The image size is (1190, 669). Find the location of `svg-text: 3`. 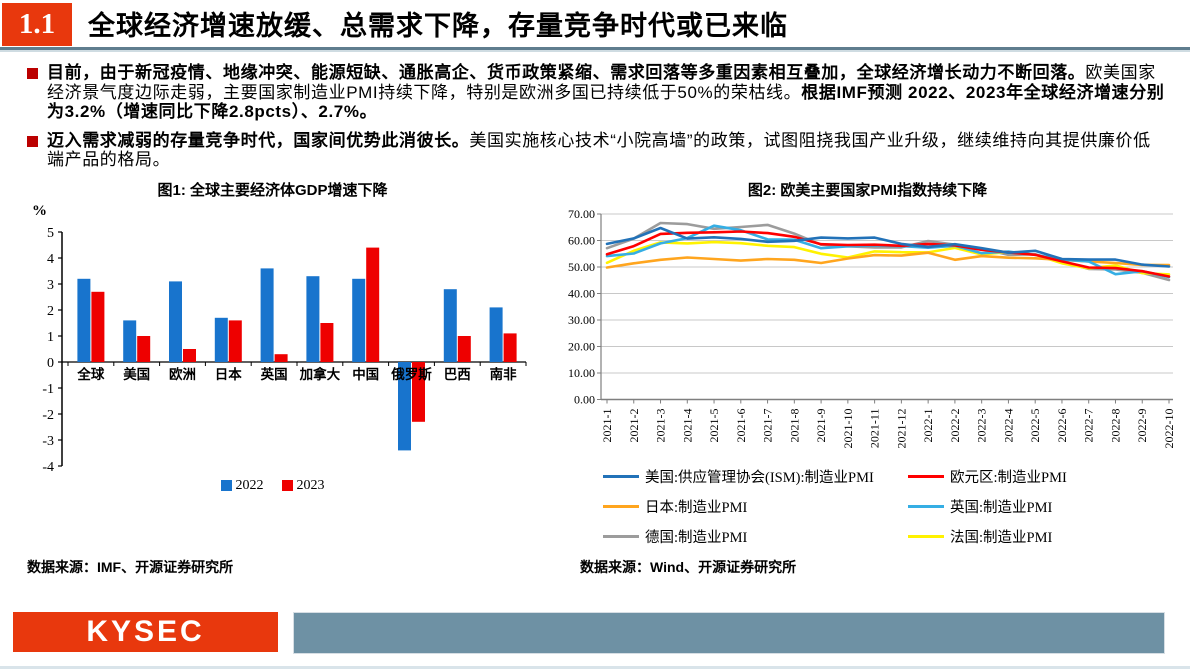

svg-text: 3 is located at coordinates (50, 285).